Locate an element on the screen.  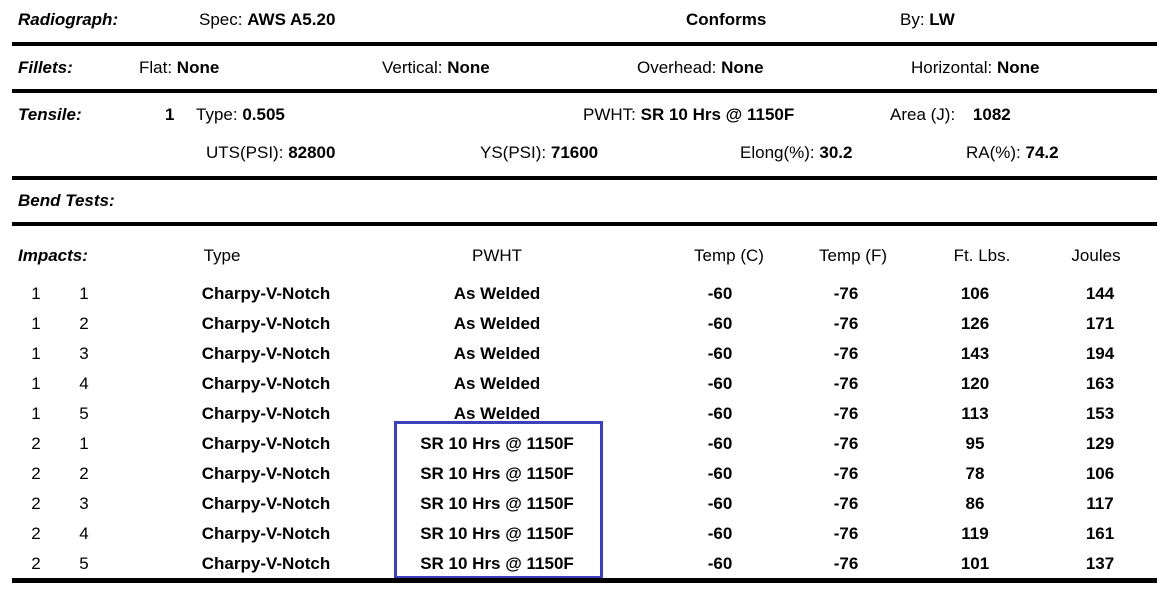
fillets-flat: Flat: None is located at coordinates (179, 68).